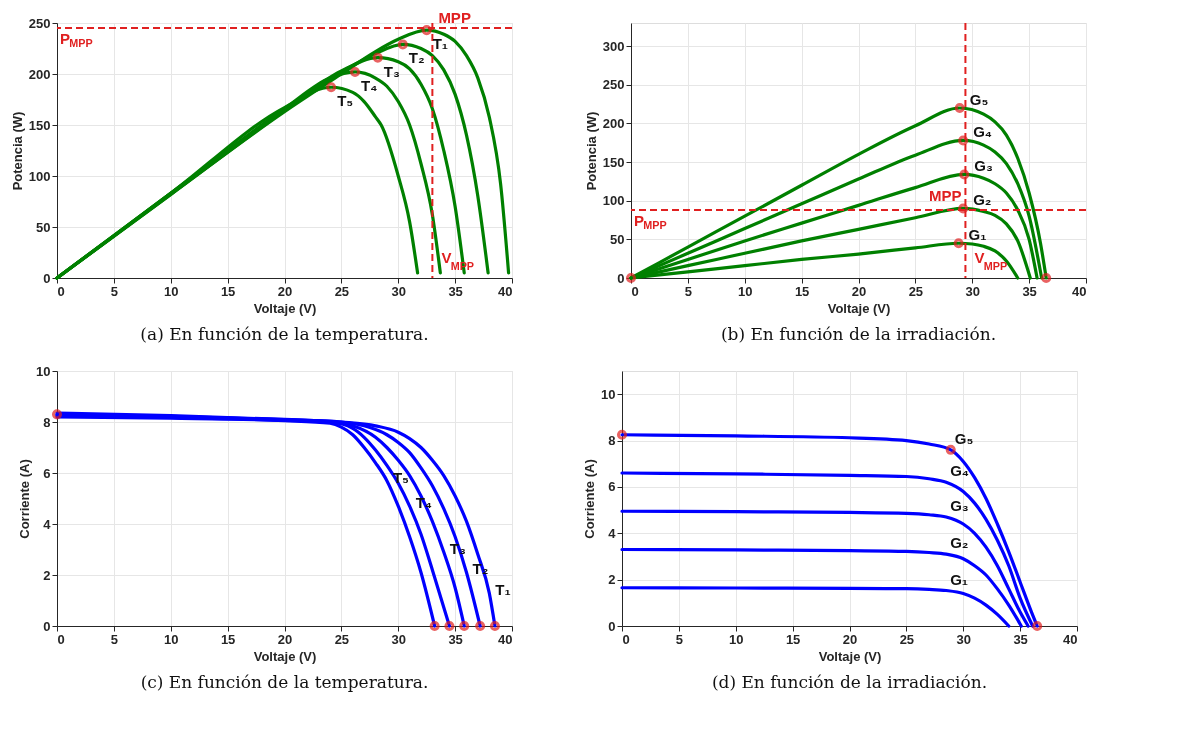 Image resolution: width=1195 pixels, height=736 pixels. Describe the element at coordinates (284, 682) in the screenshot. I see `text: (c) En función de la temperatura.` at that location.